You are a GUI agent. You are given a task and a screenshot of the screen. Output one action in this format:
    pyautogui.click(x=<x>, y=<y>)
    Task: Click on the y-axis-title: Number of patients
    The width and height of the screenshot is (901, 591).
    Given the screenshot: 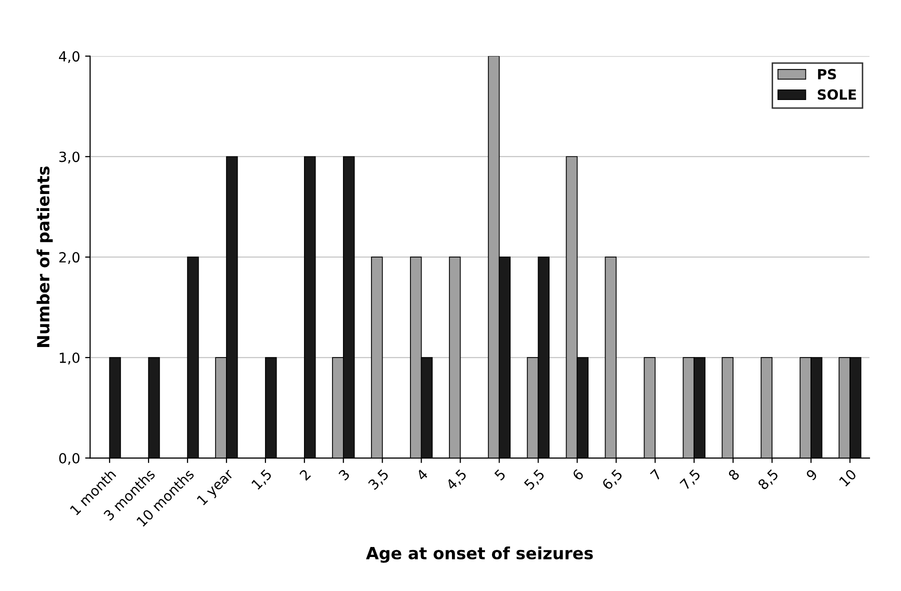 What is the action you would take?
    pyautogui.click(x=44, y=256)
    